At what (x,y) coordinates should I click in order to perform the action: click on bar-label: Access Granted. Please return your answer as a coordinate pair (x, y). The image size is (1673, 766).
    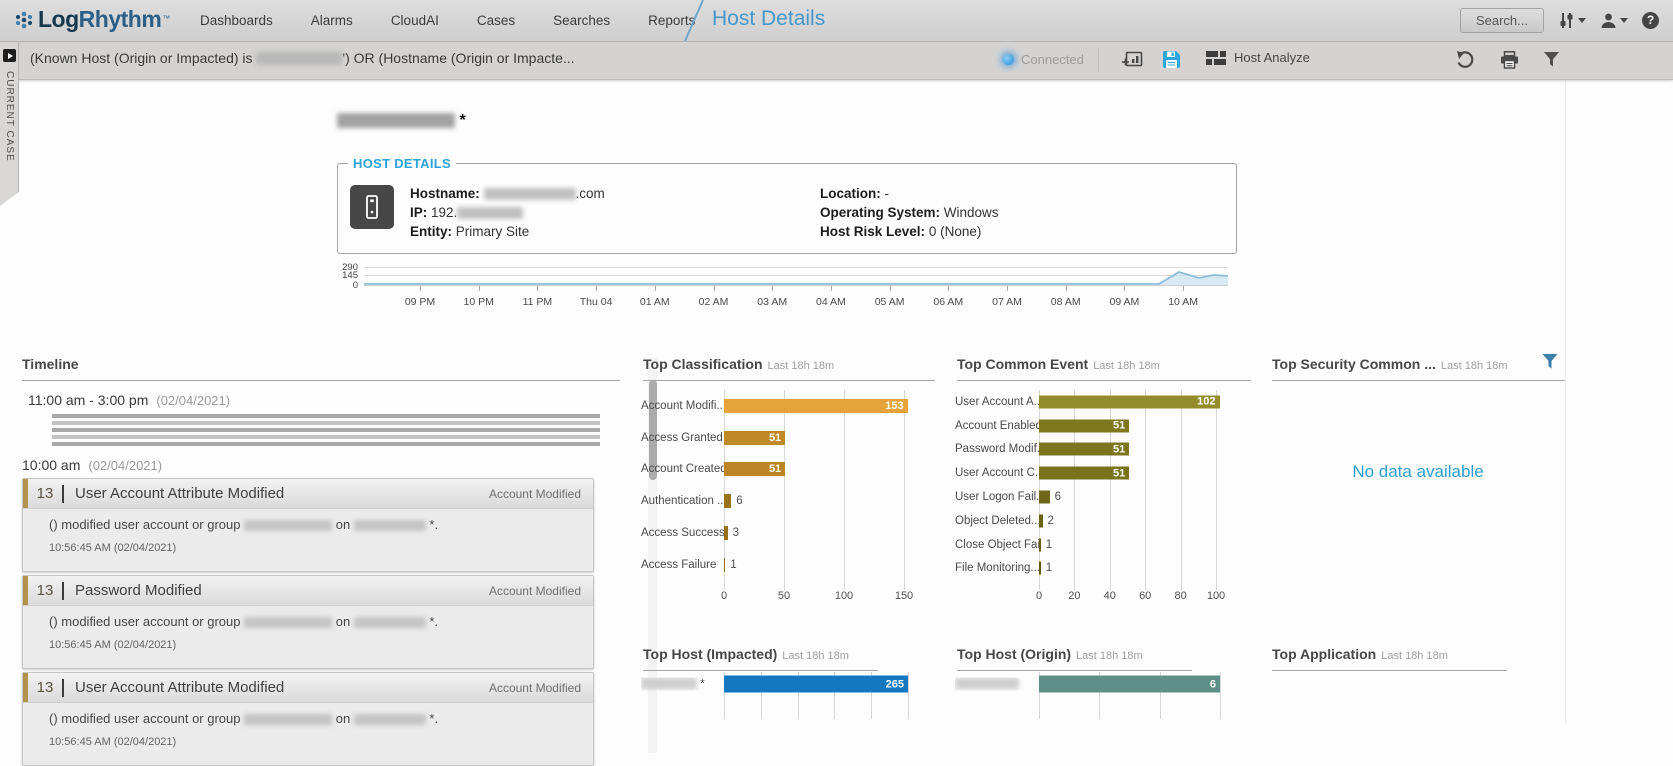
    Looking at the image, I should click on (682, 437).